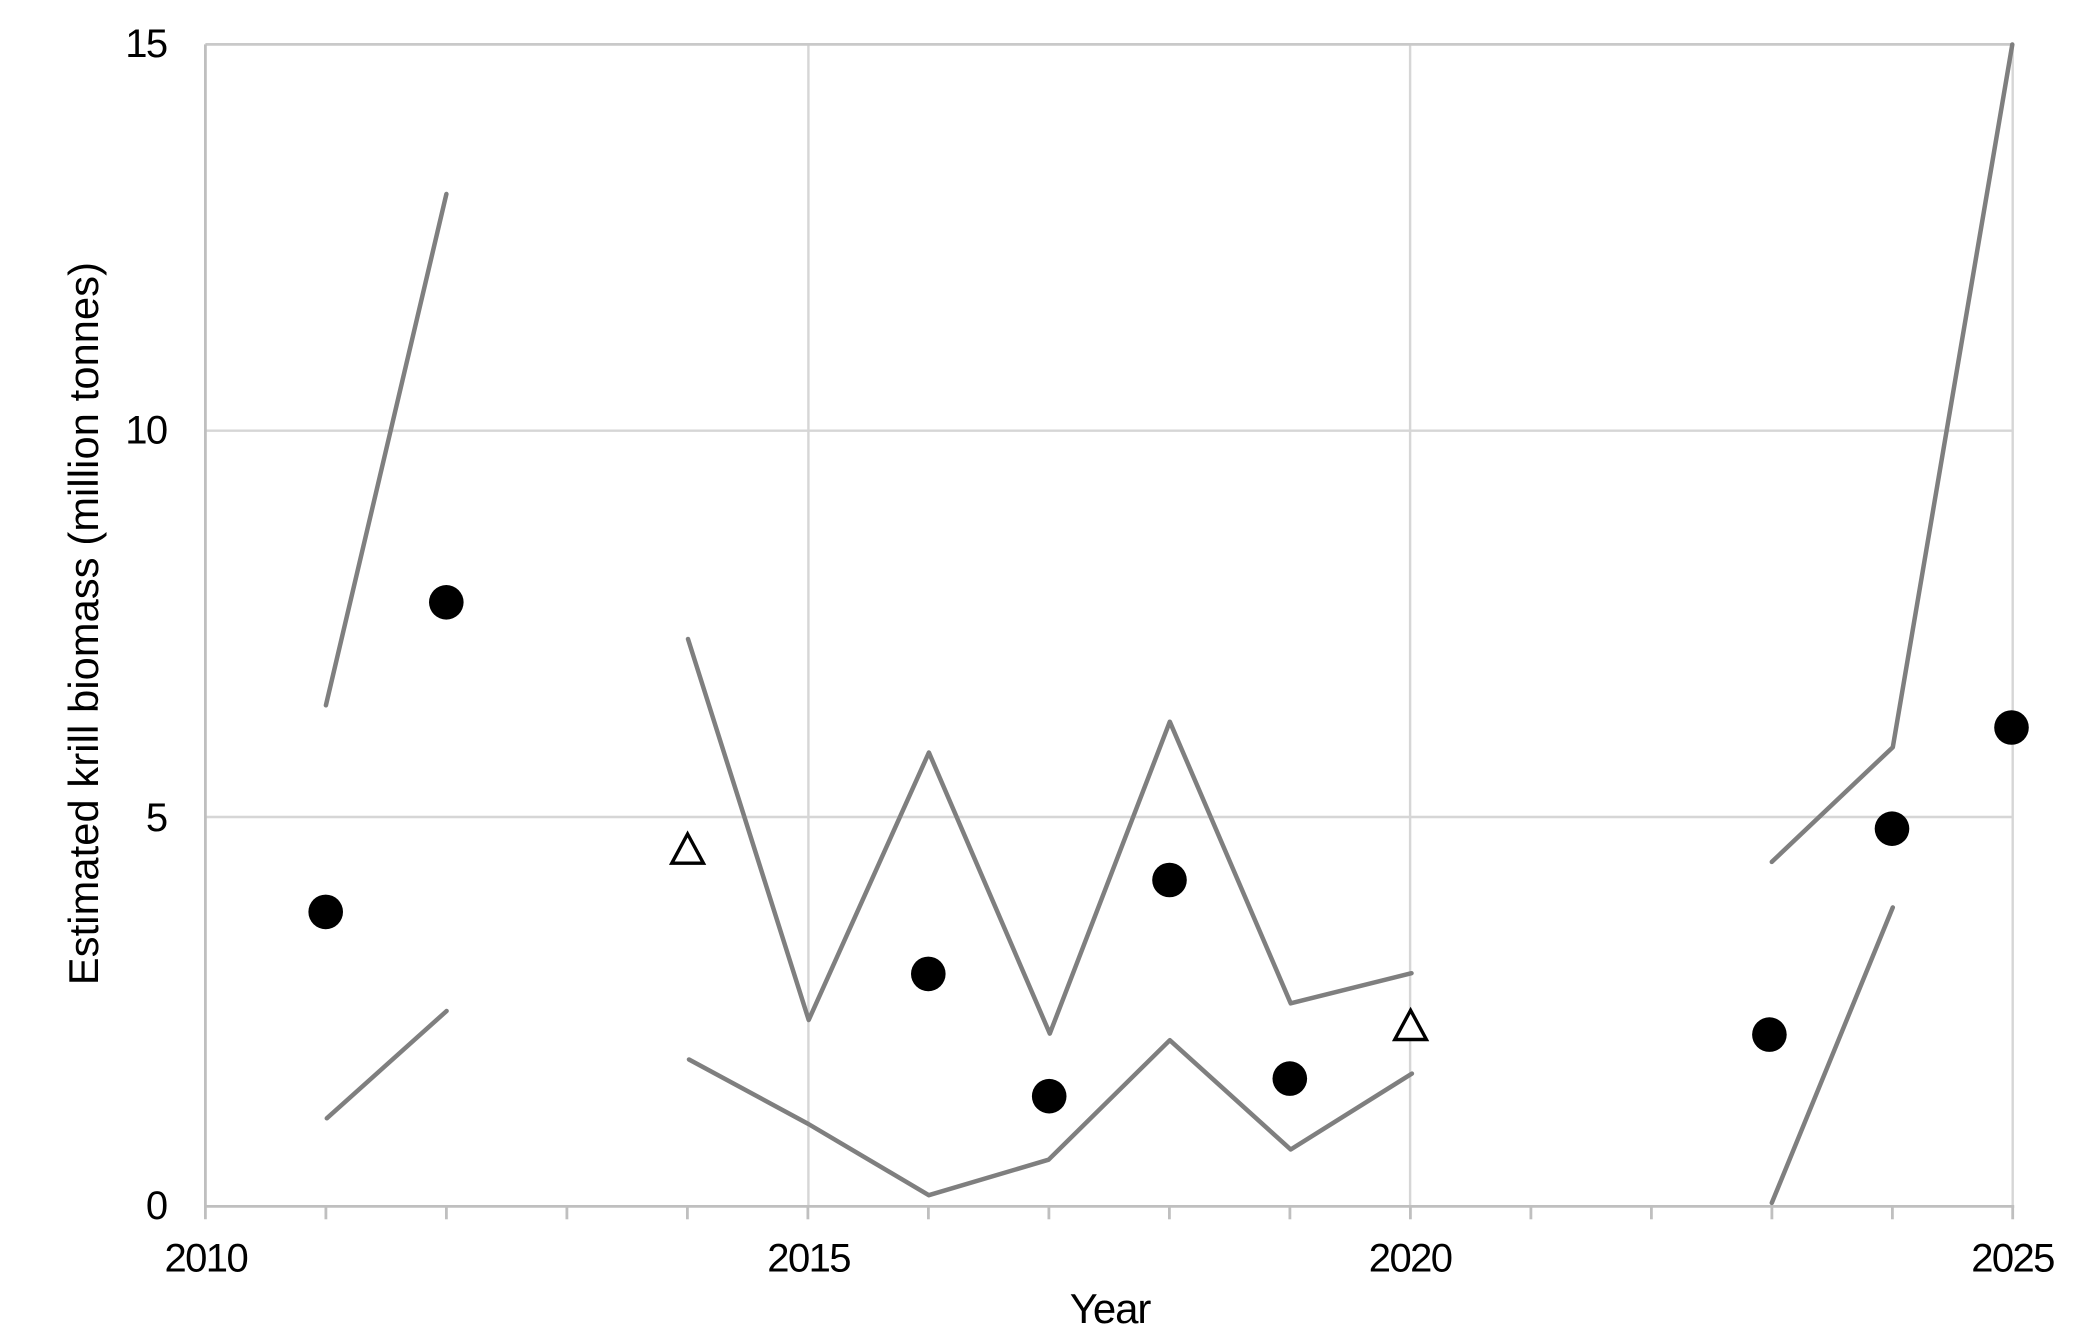 The image size is (2086, 1342). I want to click on svg-text: 5, so click(156, 818).